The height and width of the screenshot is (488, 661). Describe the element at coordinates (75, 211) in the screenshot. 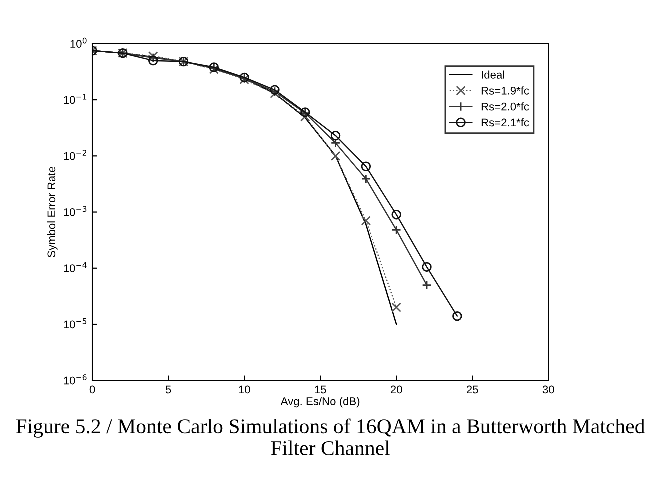

I see `y-tick-label: 10$^{−3}$` at that location.